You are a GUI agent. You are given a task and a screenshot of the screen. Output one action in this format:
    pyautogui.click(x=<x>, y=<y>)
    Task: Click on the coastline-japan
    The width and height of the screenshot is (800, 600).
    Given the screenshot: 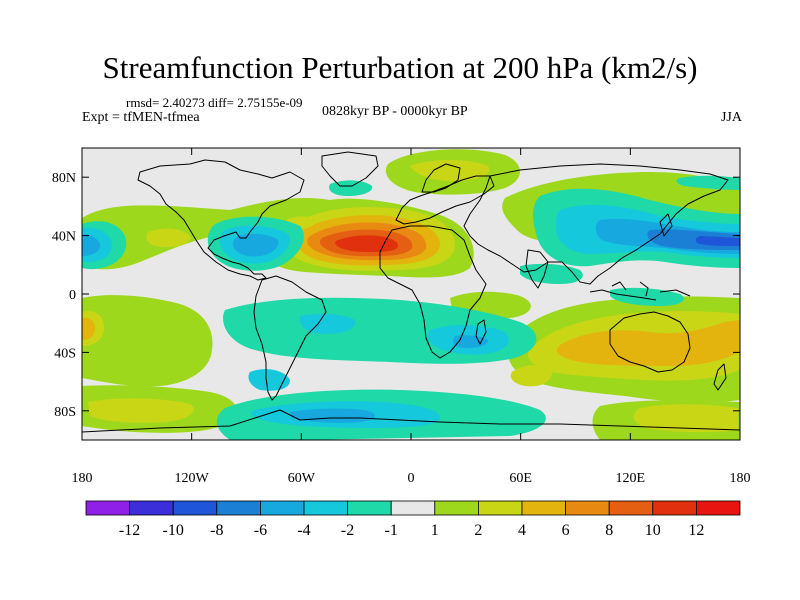 What is the action you would take?
    pyautogui.click(x=666, y=225)
    